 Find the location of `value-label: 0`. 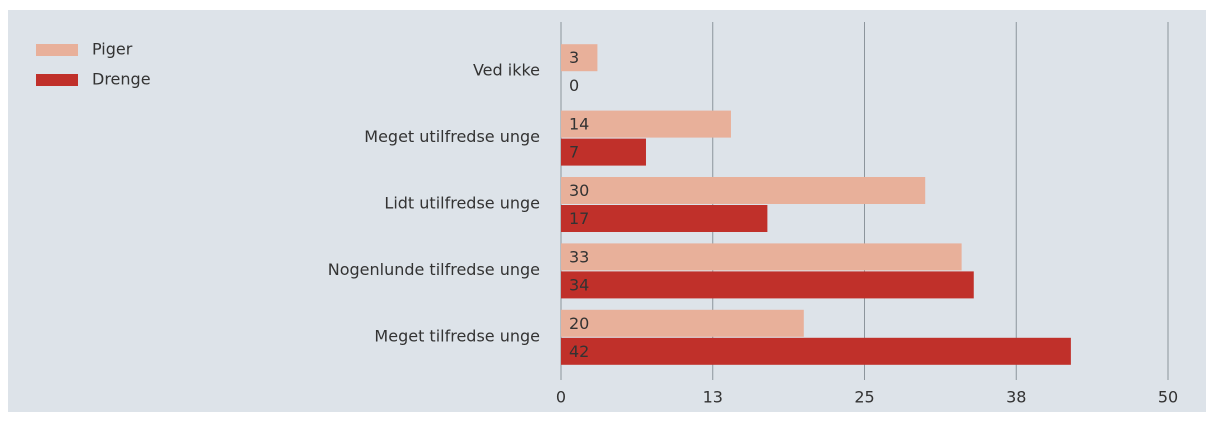

value-label: 0 is located at coordinates (574, 85).